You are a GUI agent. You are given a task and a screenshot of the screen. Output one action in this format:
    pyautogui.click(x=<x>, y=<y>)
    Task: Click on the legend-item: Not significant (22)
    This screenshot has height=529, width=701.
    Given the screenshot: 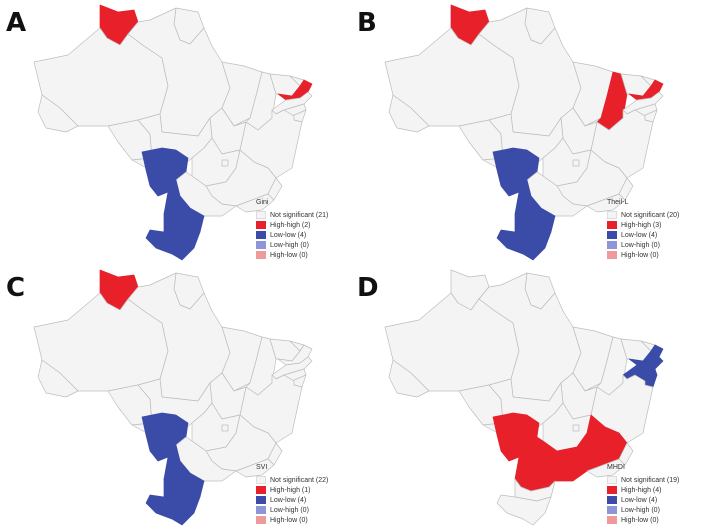 What is the action you would take?
    pyautogui.click(x=292, y=480)
    